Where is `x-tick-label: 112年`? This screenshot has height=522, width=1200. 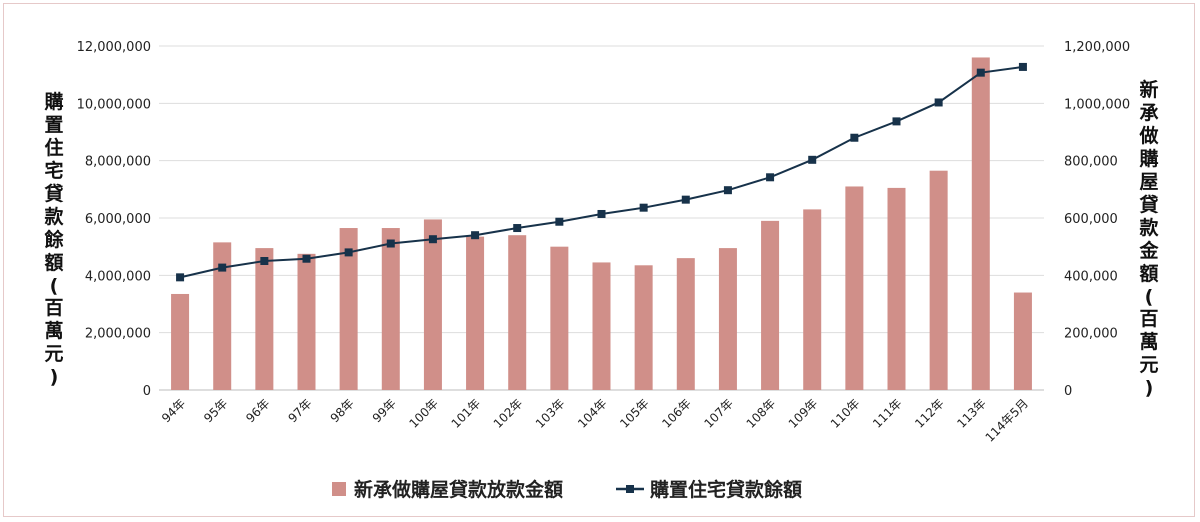 x-tick-label: 112年 is located at coordinates (929, 413).